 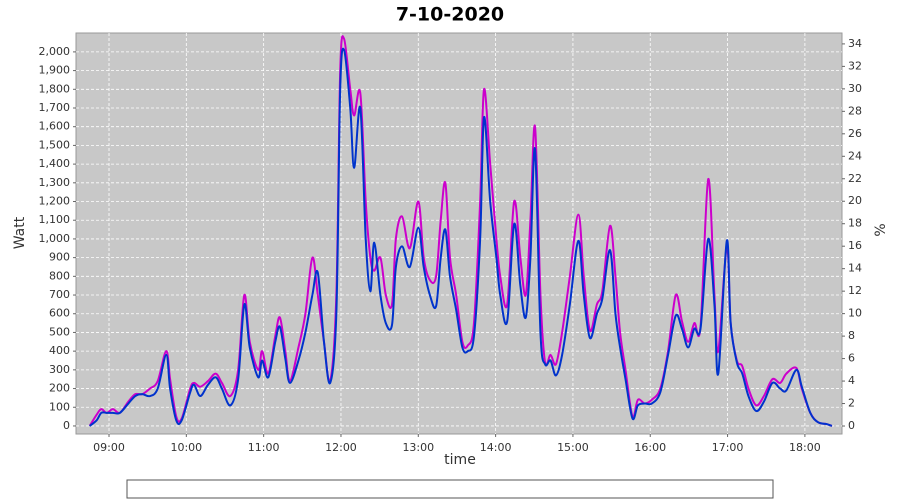 I want to click on y-tick-label: 1,700, so click(x=55, y=107).